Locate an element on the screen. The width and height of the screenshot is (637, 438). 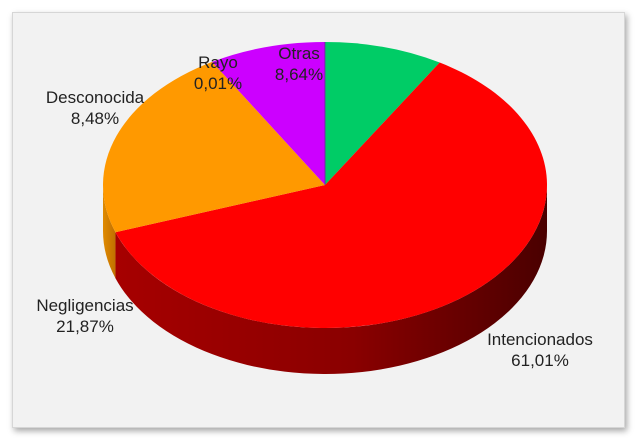
data-label-value-rayo: 0,01% is located at coordinates (218, 83).